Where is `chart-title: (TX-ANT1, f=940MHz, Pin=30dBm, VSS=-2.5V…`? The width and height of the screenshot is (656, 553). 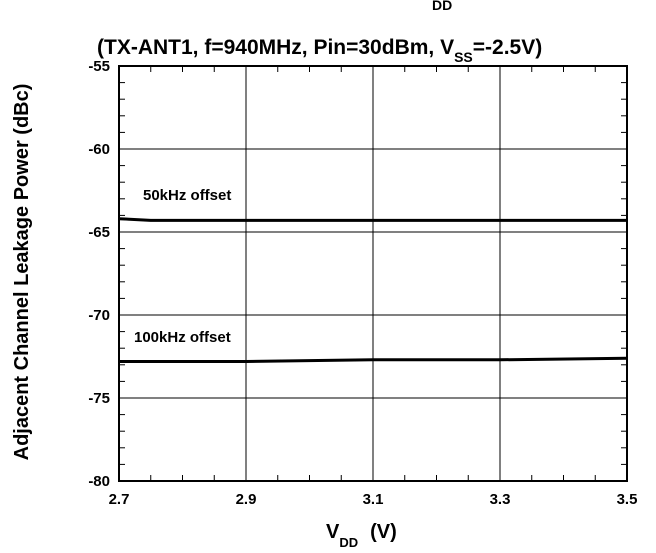
chart-title: (TX-ANT1, f=940MHz, Pin=30dBm, VSS=-2.5V… is located at coordinates (319, 50).